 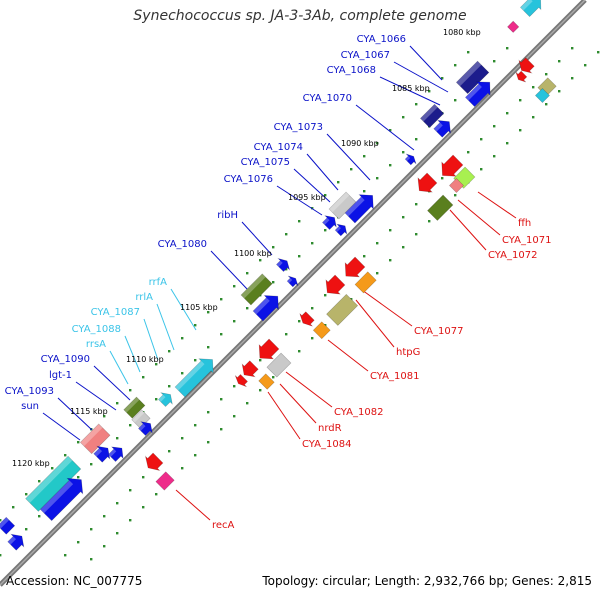 What do you see at coordinates (89, 411) in the screenshot?
I see `kbp-tick-label: 1115 kbp` at bounding box center [89, 411].